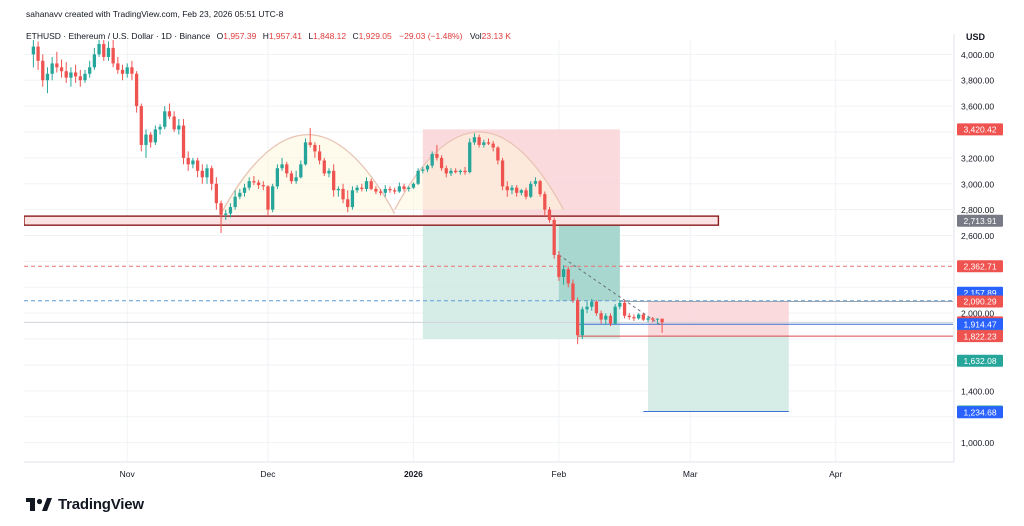 This screenshot has width=1024, height=526. Describe the element at coordinates (976, 37) in the screenshot. I see `axis-unit: USD` at that location.